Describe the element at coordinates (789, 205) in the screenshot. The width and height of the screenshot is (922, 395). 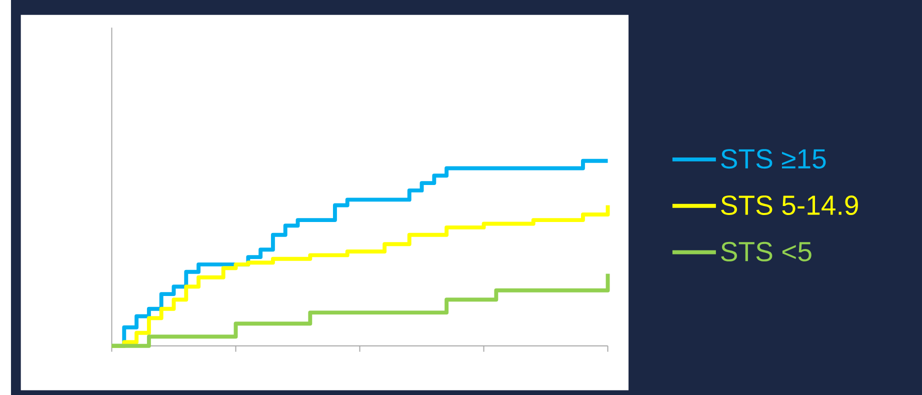
I see `legend-label: STS 5-14.9` at that location.